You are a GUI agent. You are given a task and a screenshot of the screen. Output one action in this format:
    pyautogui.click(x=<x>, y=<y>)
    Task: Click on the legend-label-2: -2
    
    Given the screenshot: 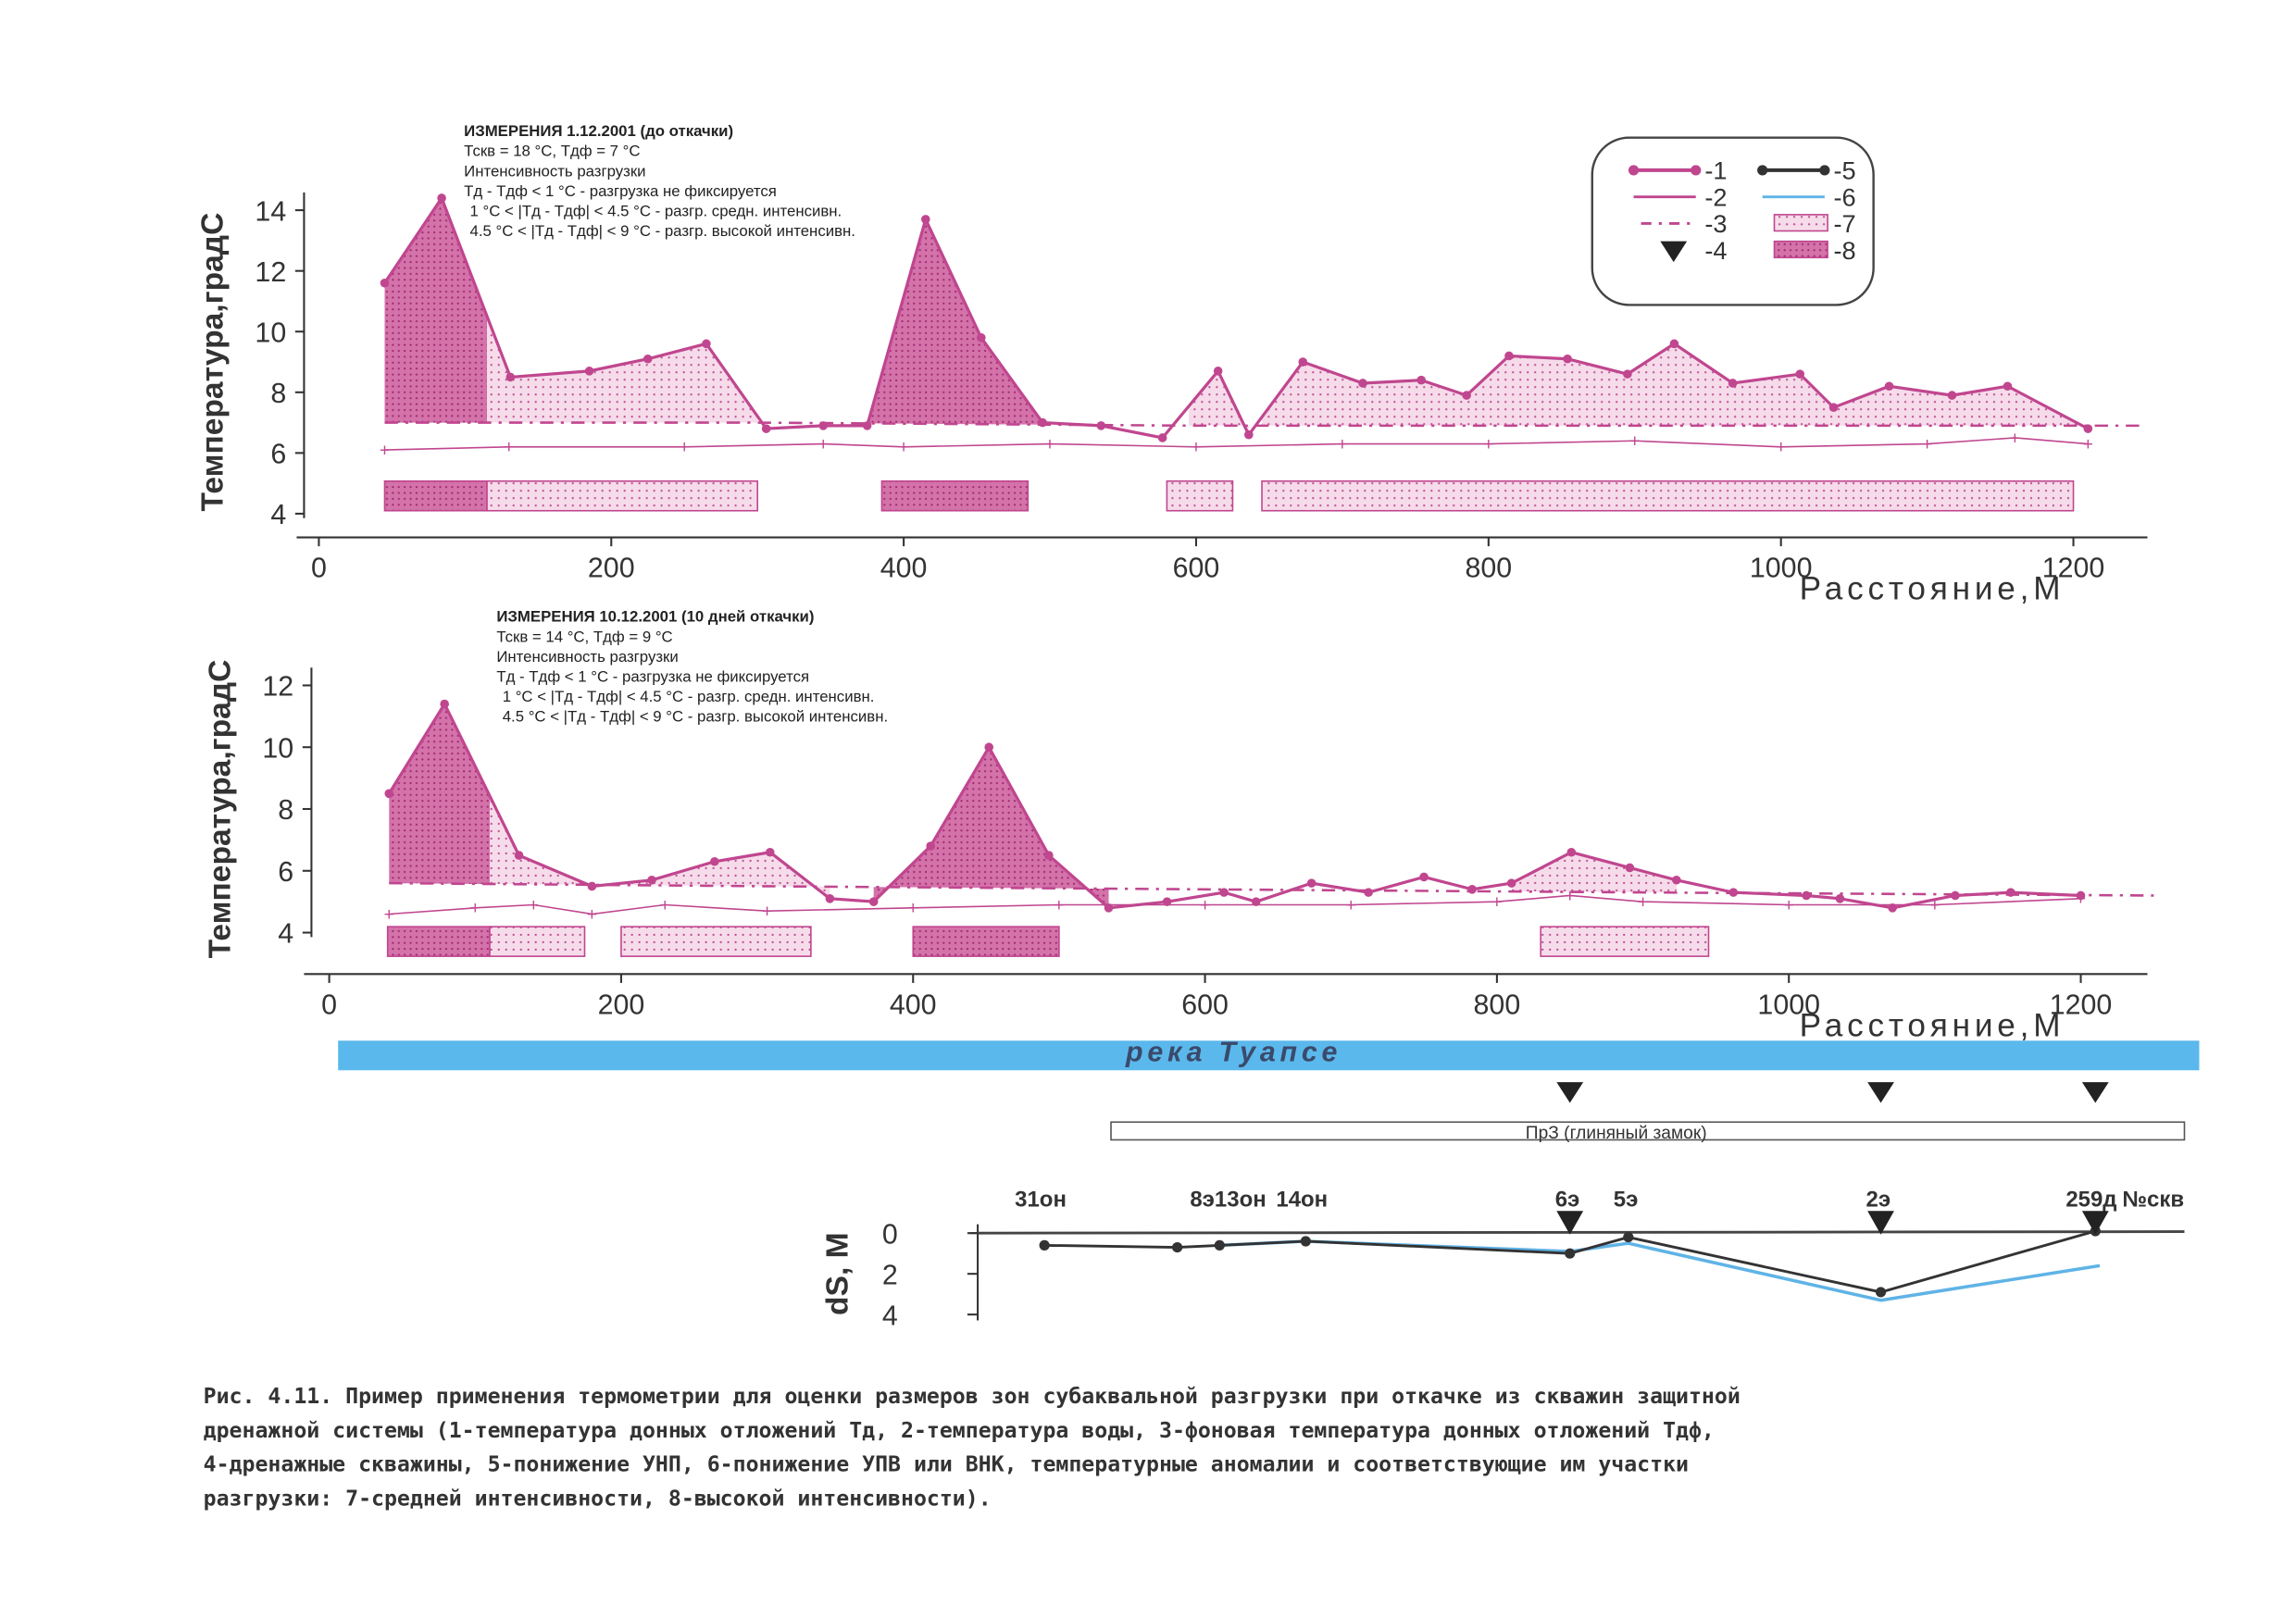 What is the action you would take?
    pyautogui.click(x=1715, y=196)
    